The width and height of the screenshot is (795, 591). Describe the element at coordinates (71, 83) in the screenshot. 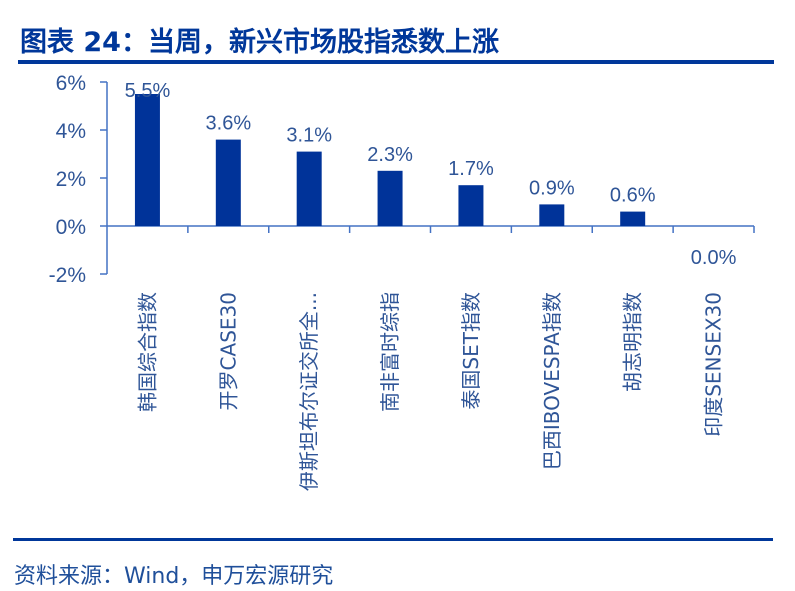

I see `y-tick-label: 6%` at that location.